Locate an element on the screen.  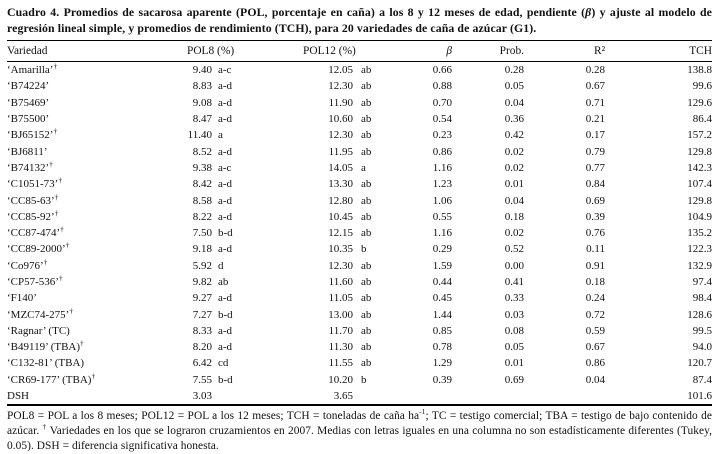
cell-pol8-group: ab is located at coordinates (223, 282).